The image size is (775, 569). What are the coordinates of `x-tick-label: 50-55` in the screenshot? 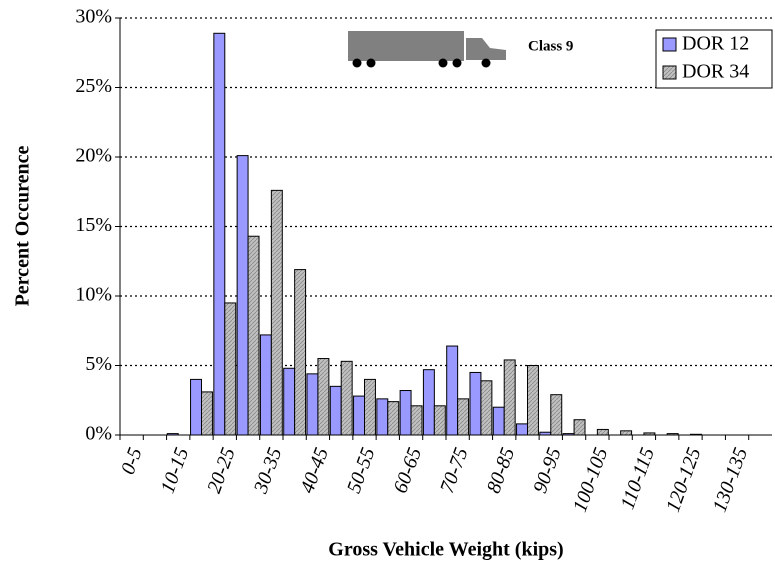 It's located at (361, 470).